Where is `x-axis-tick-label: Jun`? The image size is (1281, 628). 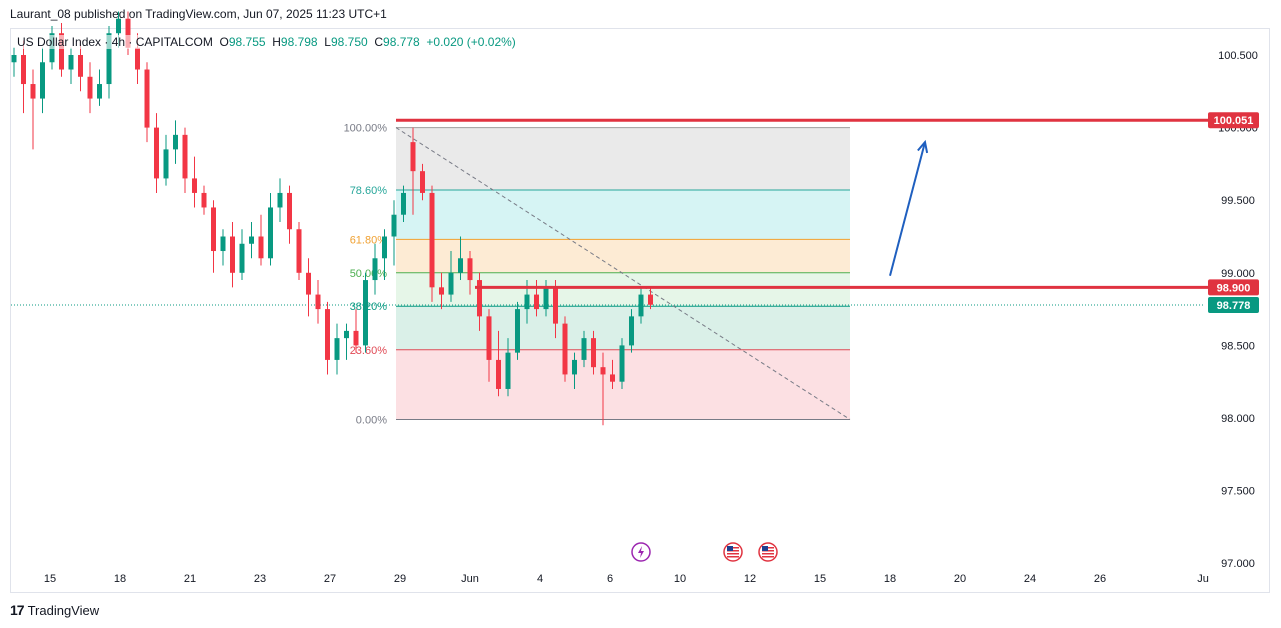
x-axis-tick-label: Jun is located at coordinates (470, 579).